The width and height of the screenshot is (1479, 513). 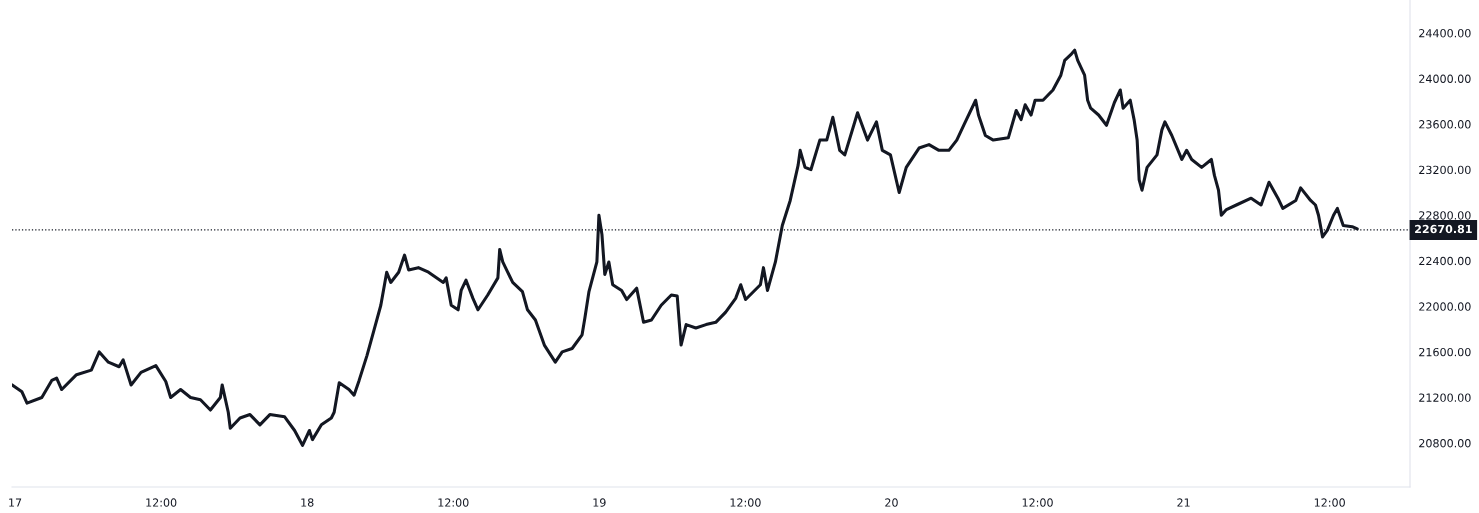 What do you see at coordinates (1443, 229) in the screenshot?
I see `ref-line-label: 22670.81` at bounding box center [1443, 229].